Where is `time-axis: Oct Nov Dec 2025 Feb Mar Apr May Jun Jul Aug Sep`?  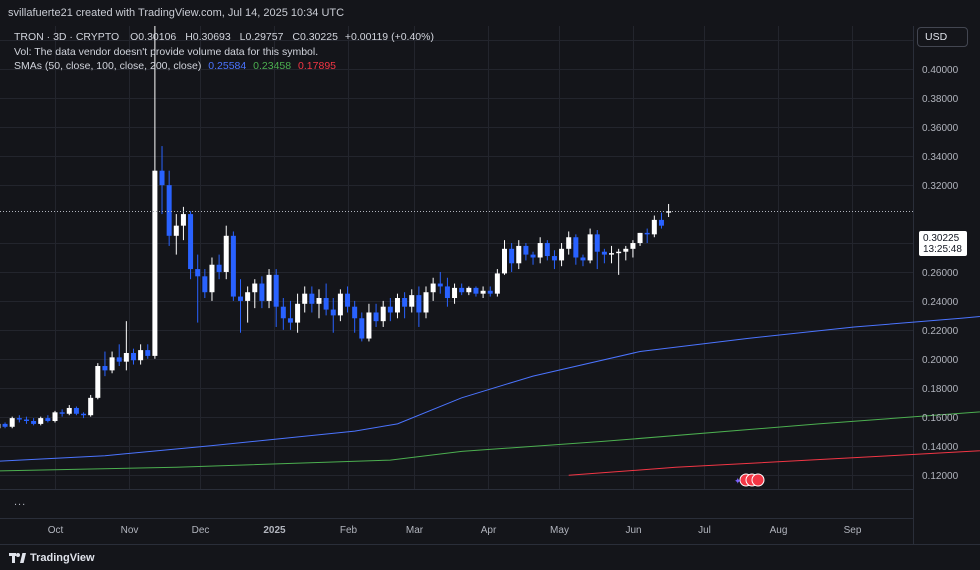
time-axis: Oct Nov Dec 2025 Feb Mar Apr May Jun Jul Aug Sep is located at coordinates (455, 530).